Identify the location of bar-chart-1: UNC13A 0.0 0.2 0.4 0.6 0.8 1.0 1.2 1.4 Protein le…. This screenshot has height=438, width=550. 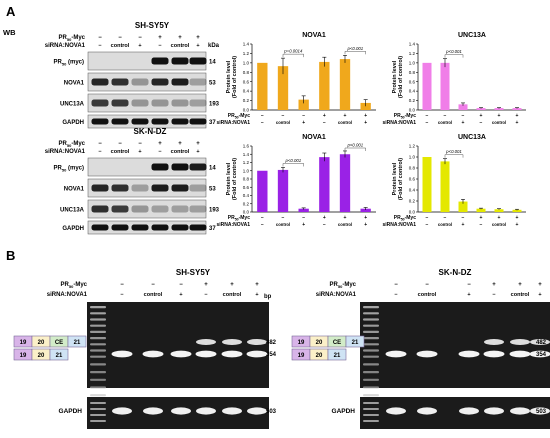
(454, 79).